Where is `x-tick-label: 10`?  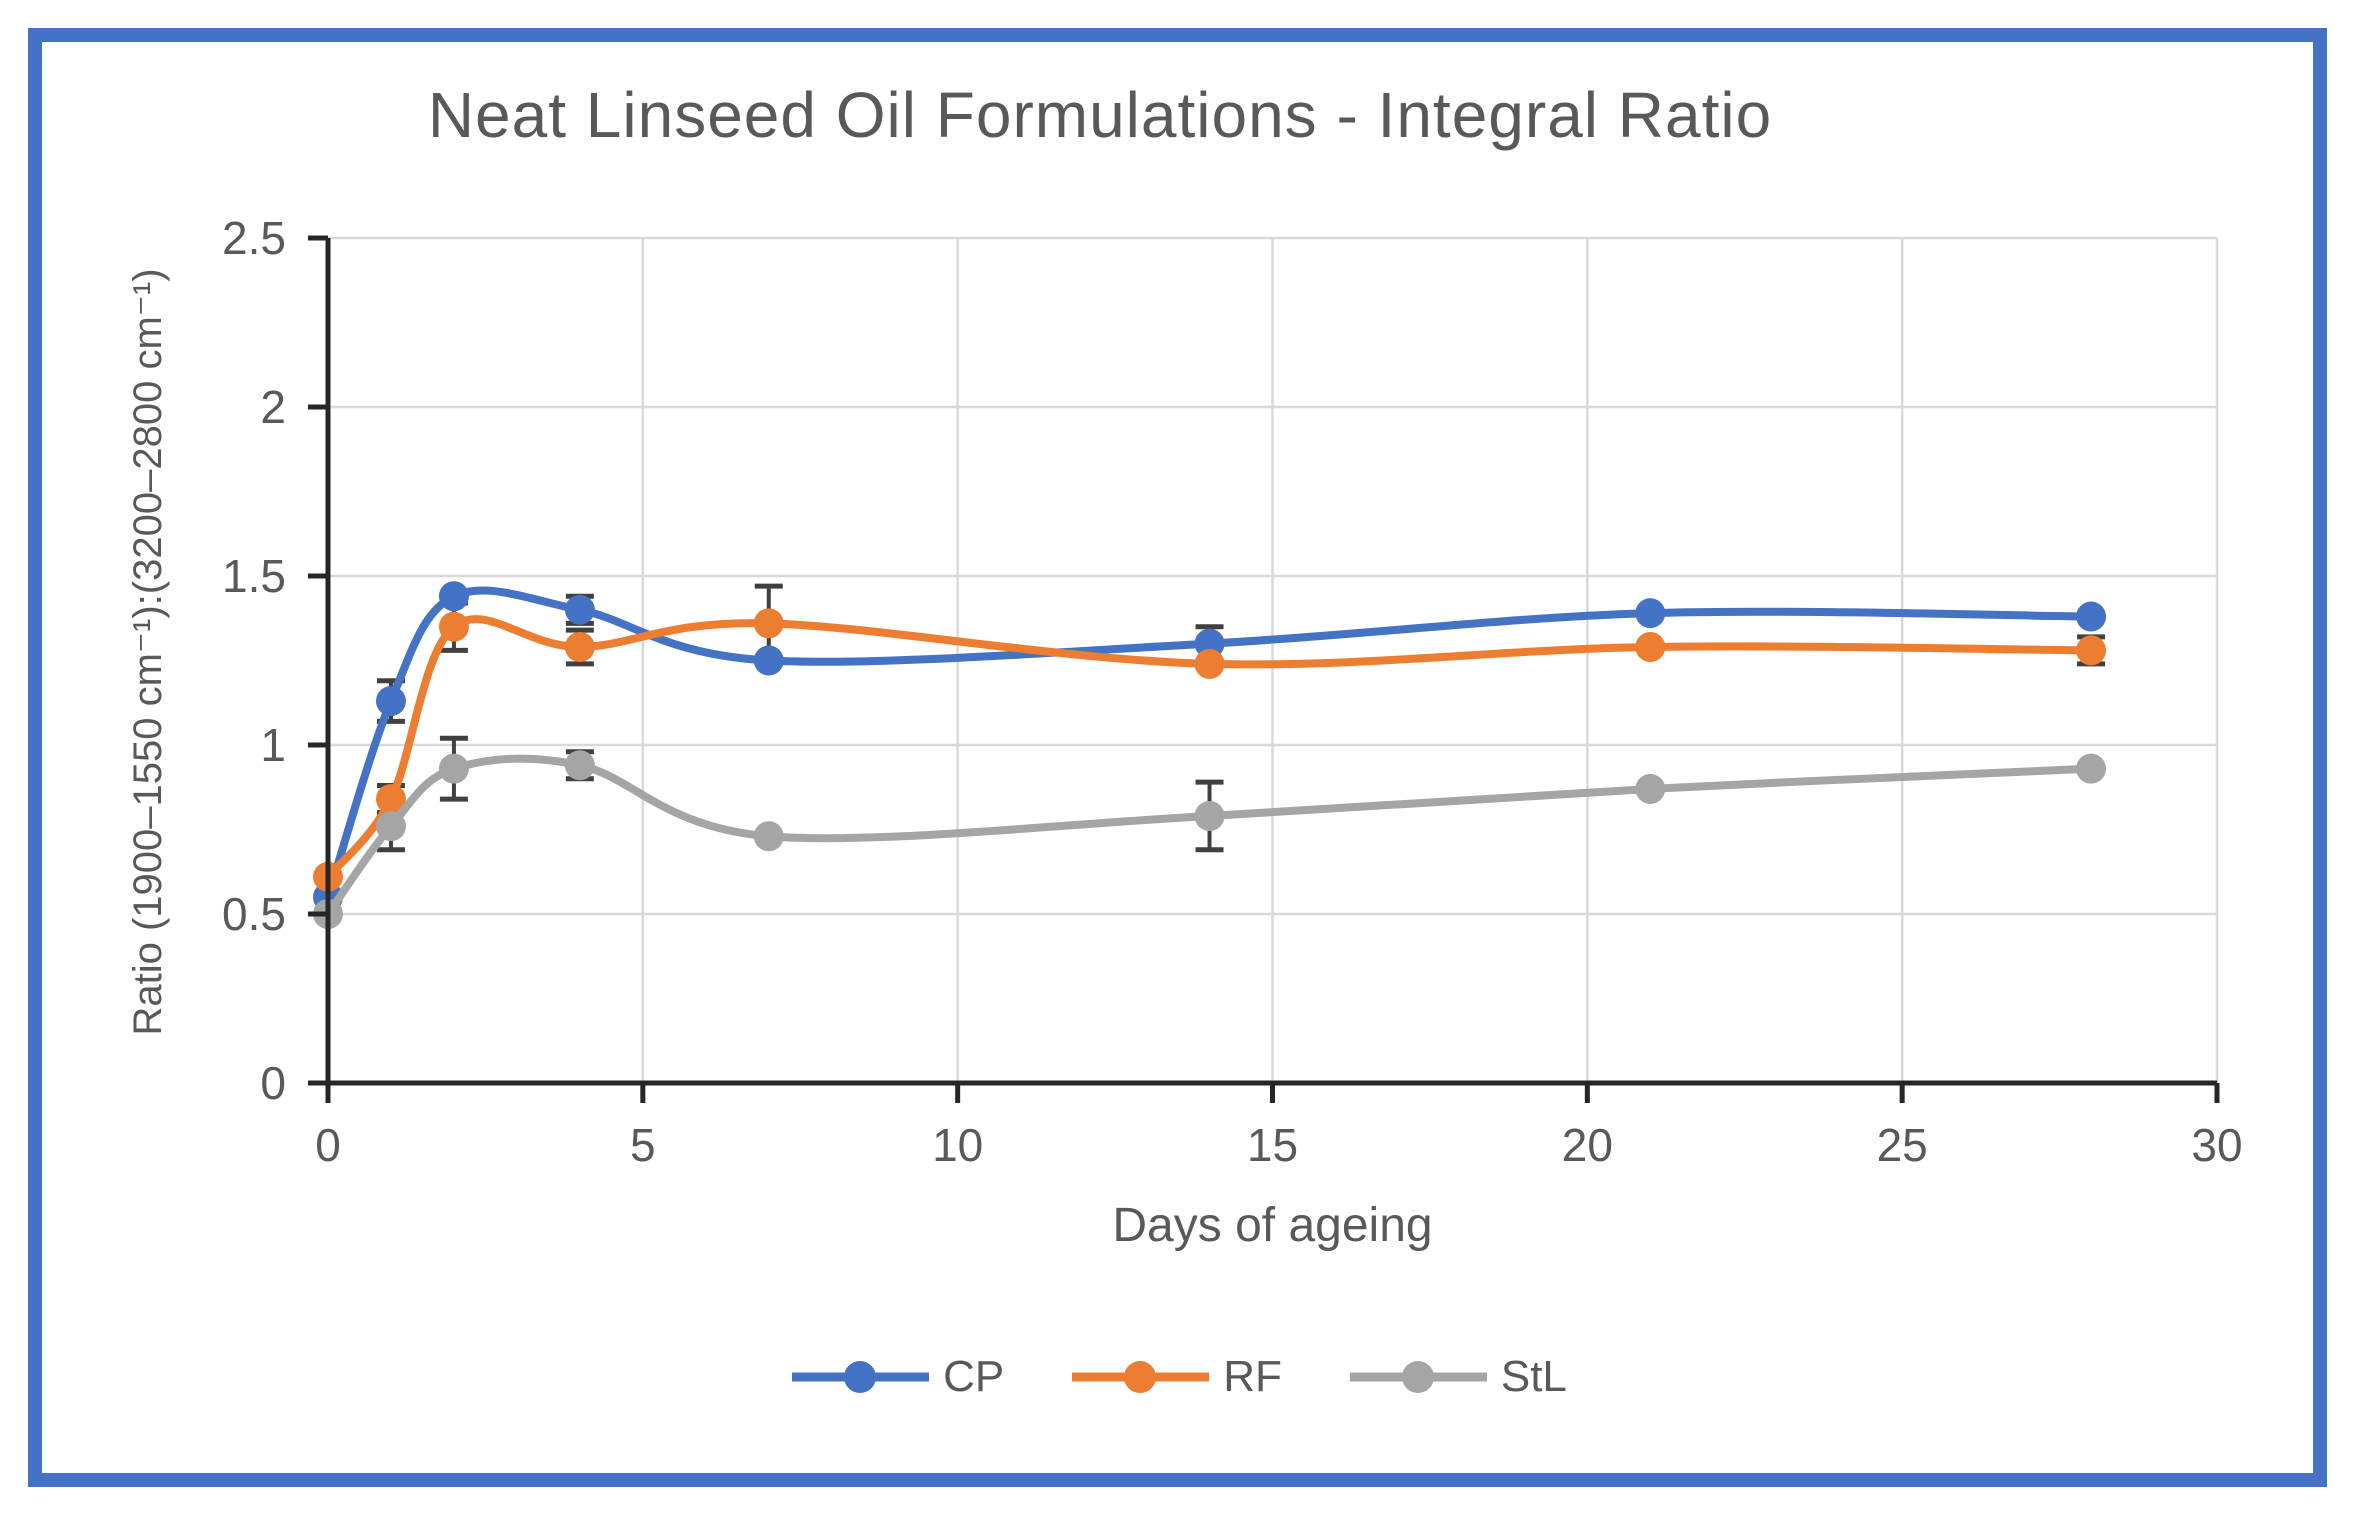 x-tick-label: 10 is located at coordinates (957, 1145).